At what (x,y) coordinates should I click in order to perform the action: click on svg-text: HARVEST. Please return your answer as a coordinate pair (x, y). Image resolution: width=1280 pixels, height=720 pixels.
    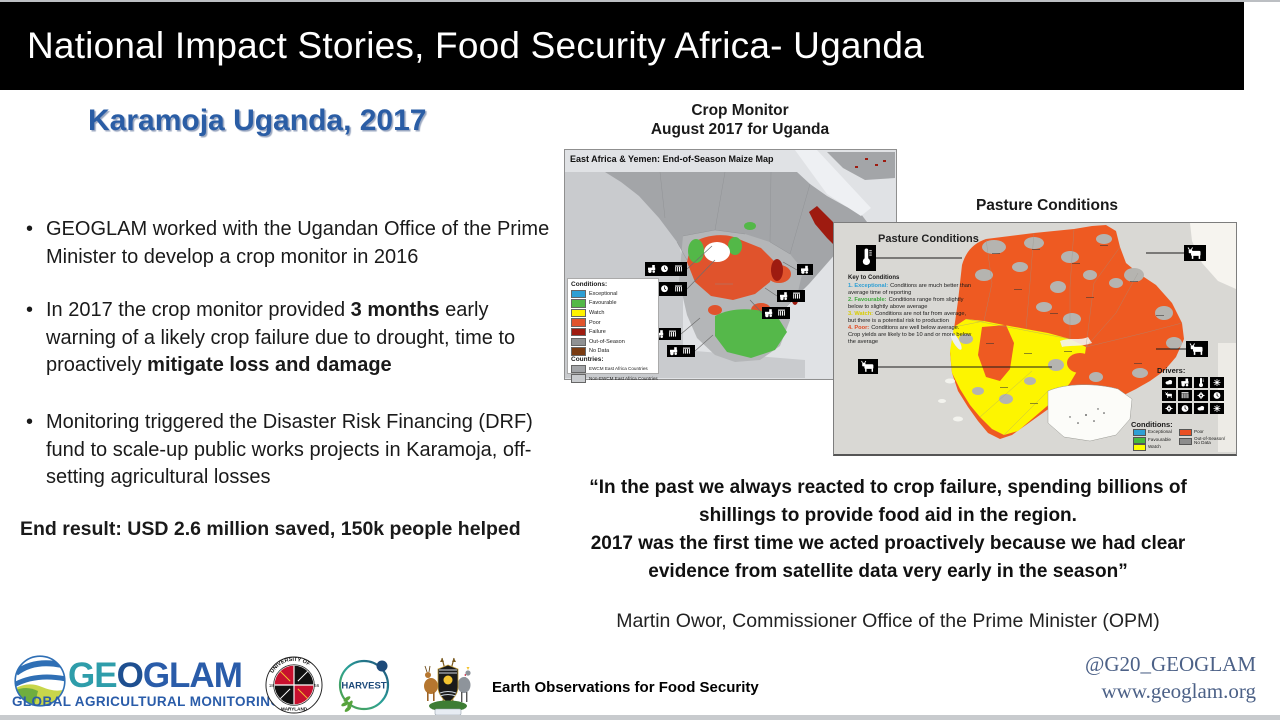
    Looking at the image, I should click on (363, 686).